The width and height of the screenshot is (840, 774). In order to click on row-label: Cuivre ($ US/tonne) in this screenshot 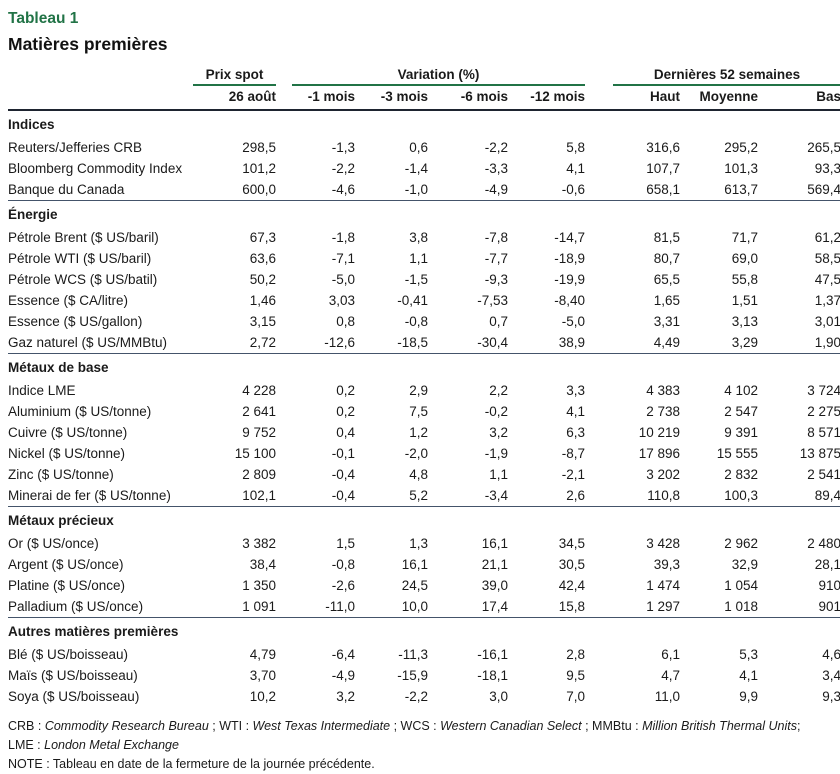, I will do `click(68, 432)`.